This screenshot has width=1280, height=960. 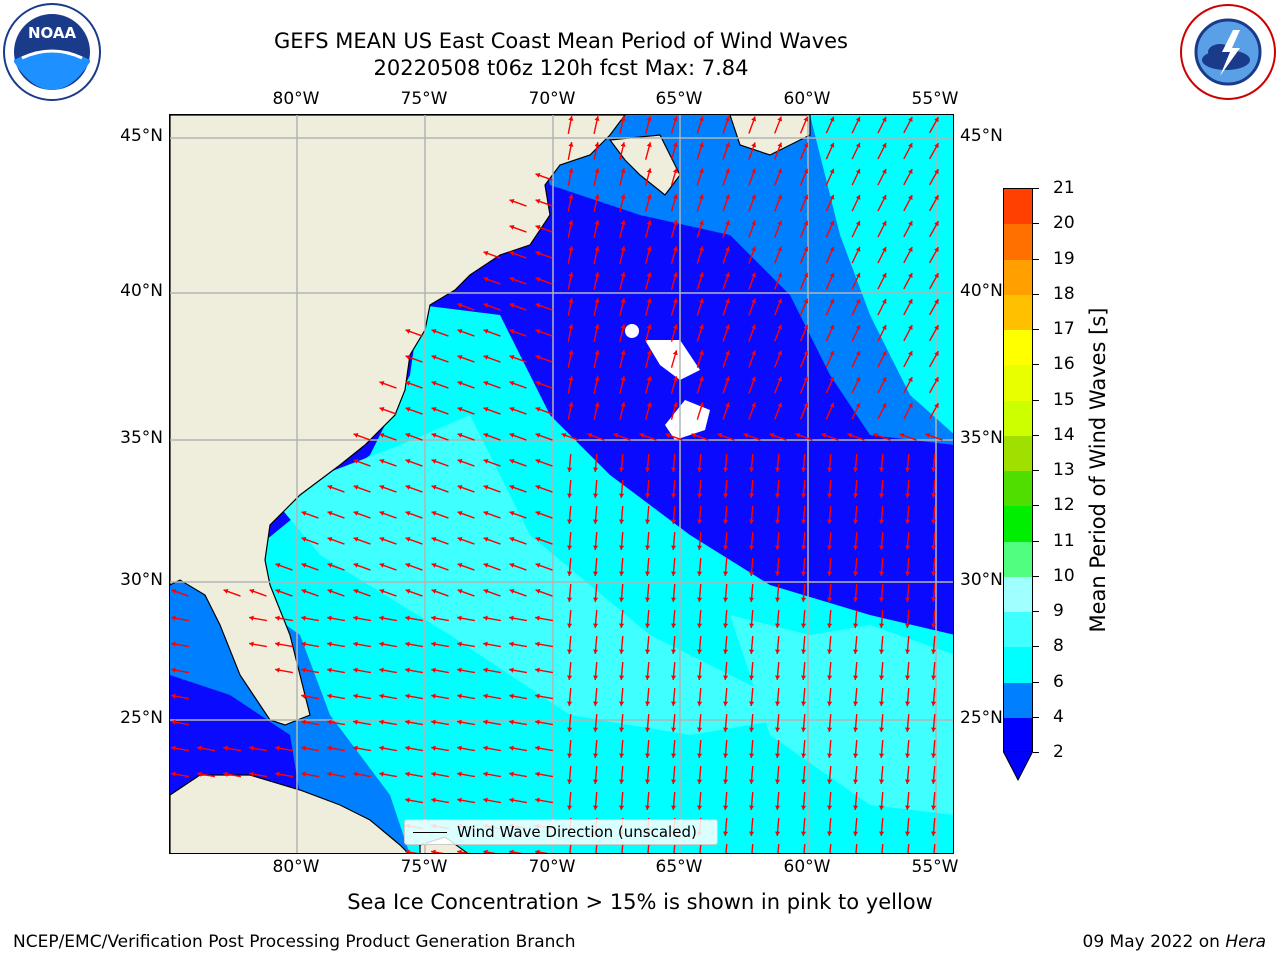 I want to click on nova-scotia-land, so click(x=644, y=165).